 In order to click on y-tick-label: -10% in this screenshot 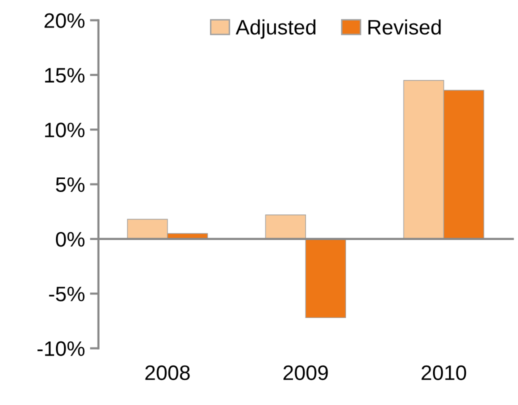, I will do `click(61, 348)`.